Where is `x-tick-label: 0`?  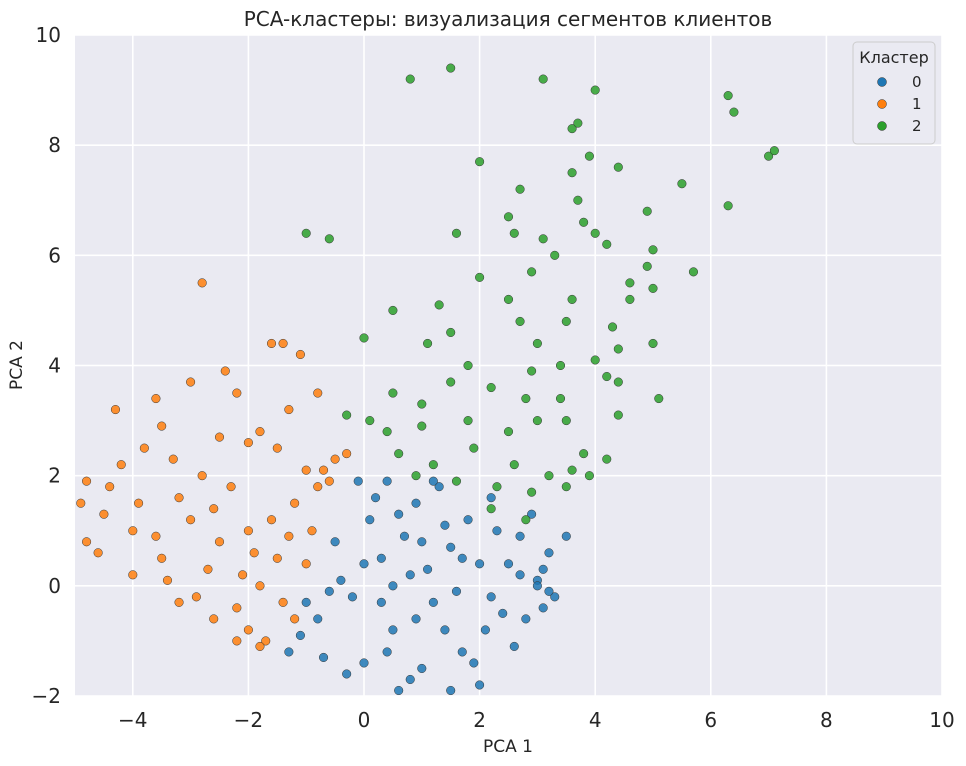 x-tick-label: 0 is located at coordinates (364, 720).